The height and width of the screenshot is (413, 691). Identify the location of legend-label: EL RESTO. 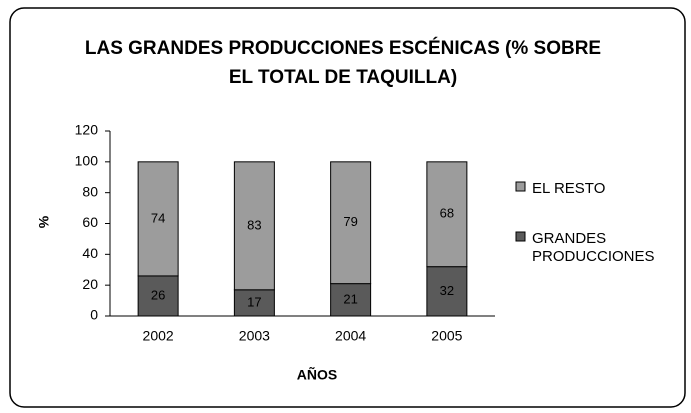
(569, 188).